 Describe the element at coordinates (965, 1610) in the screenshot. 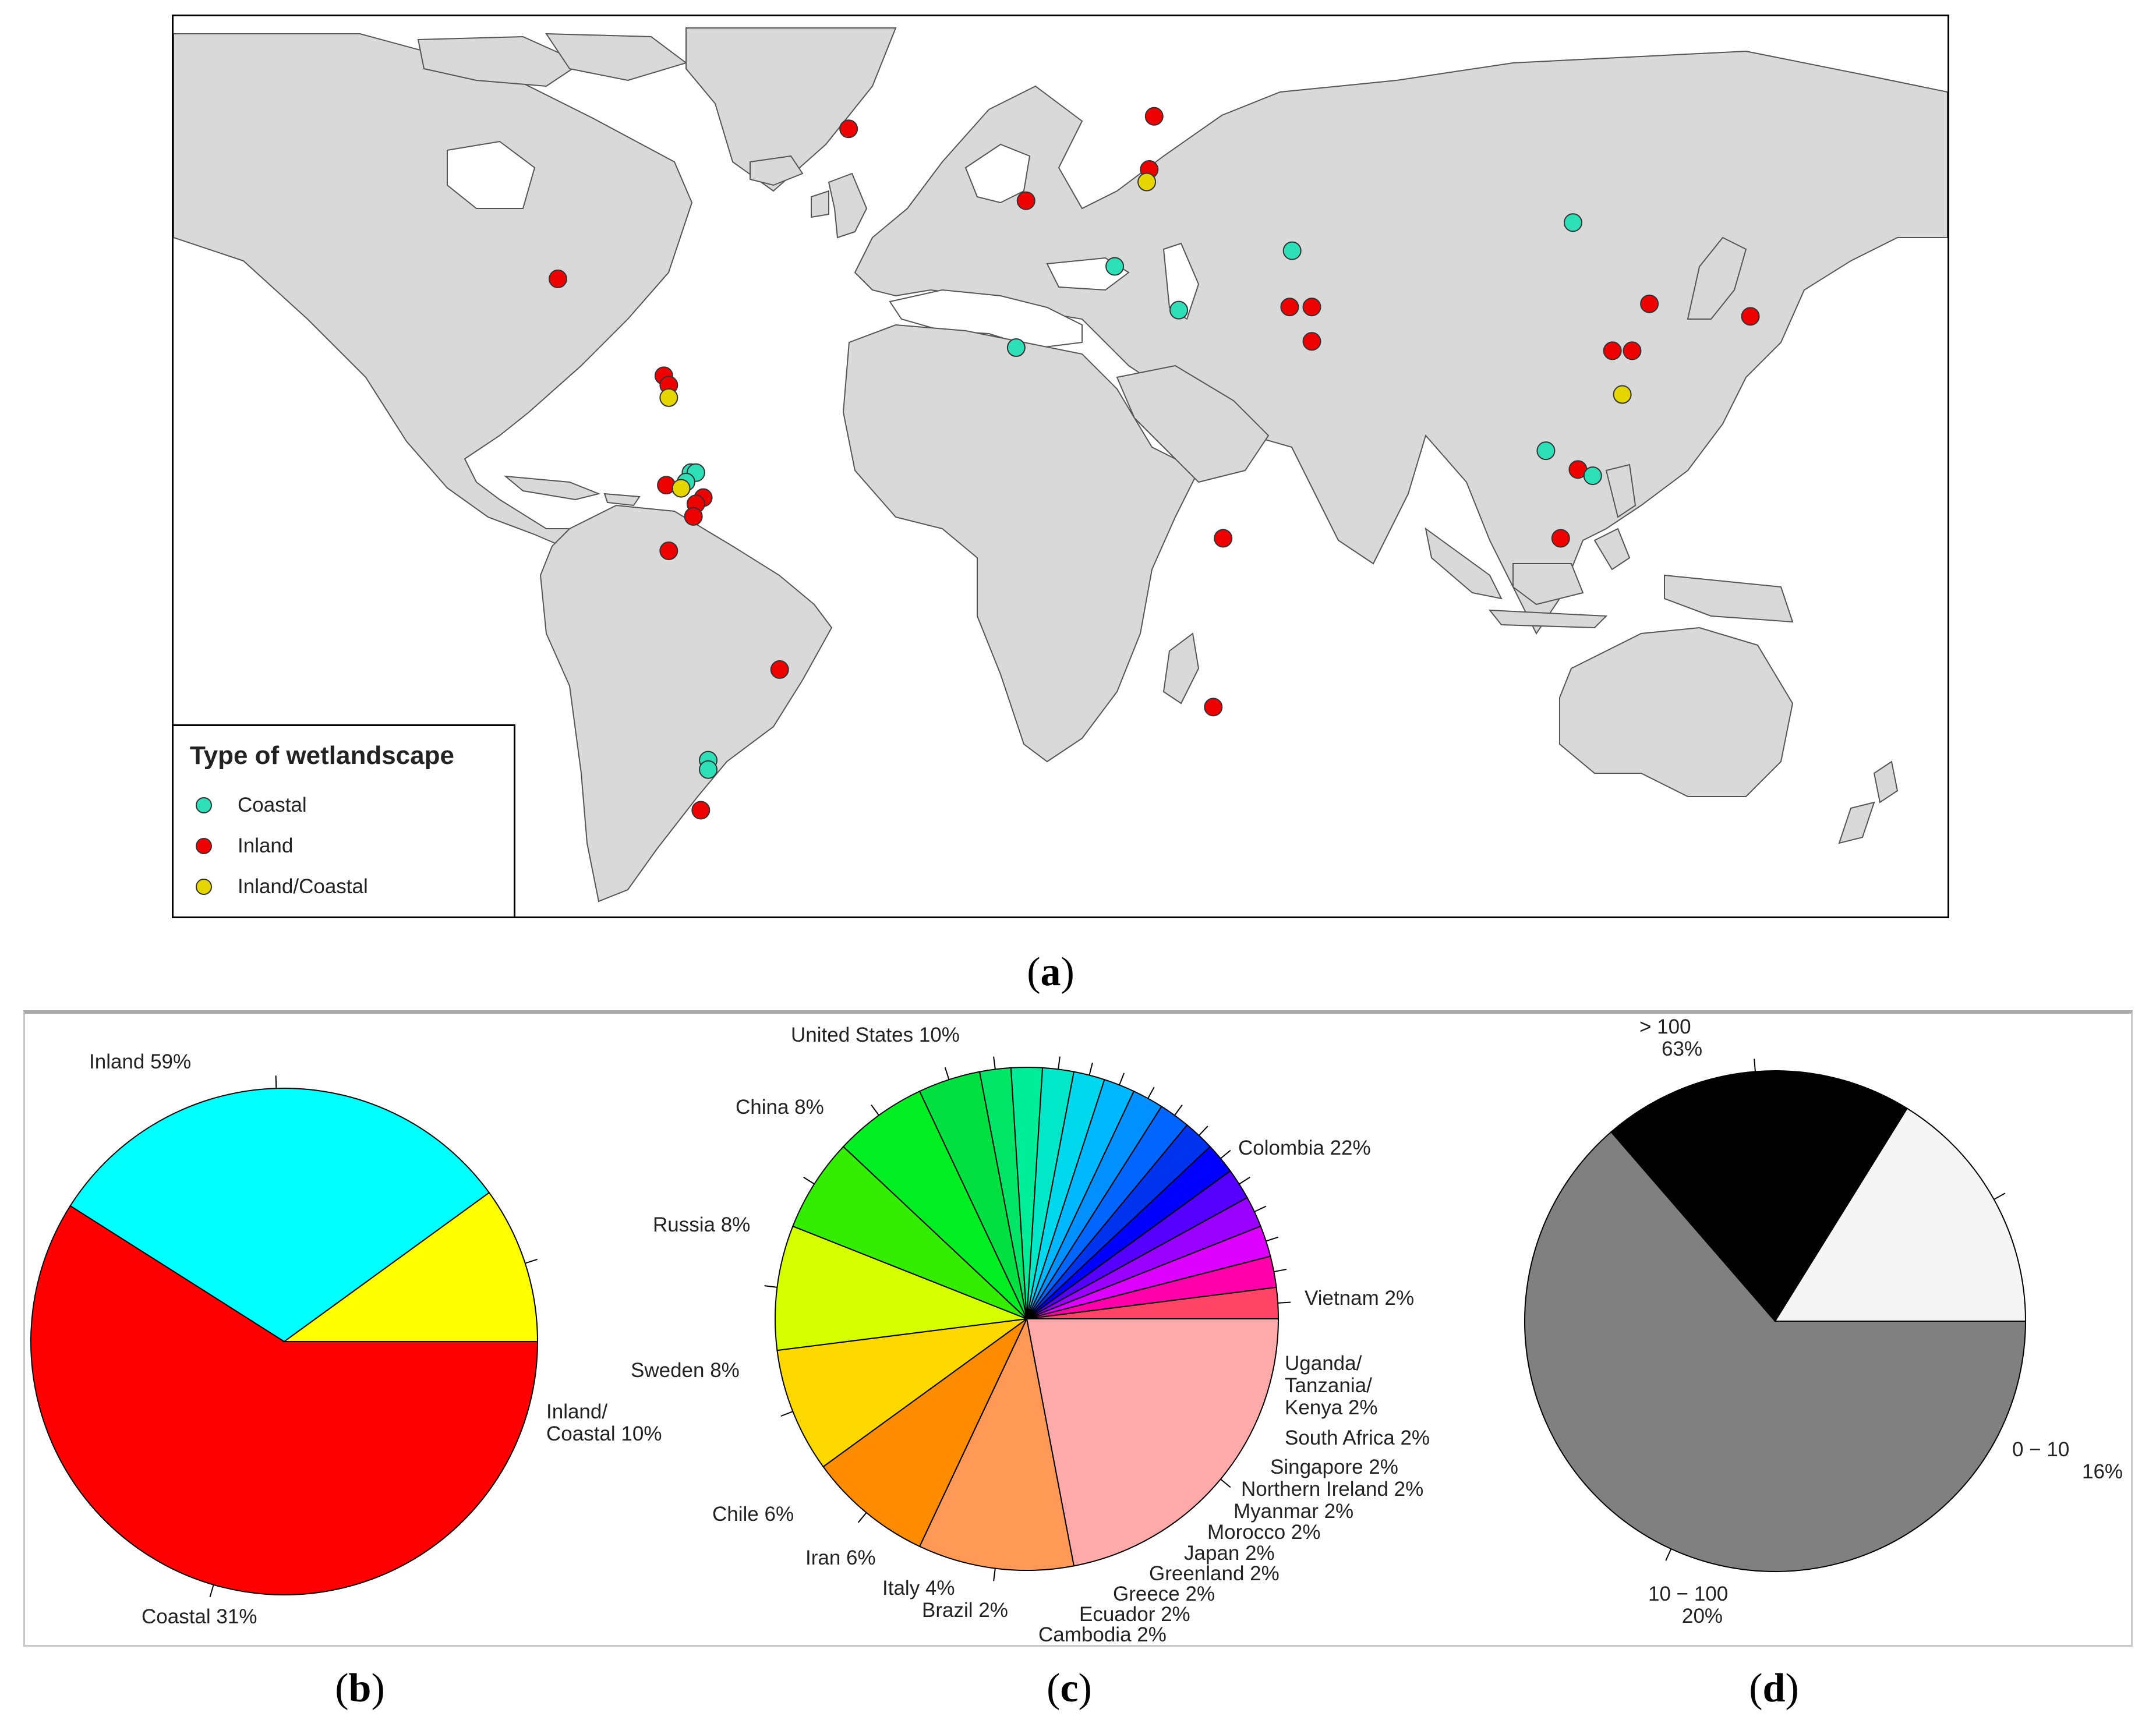

I see `pie-c-label: Brazil 2%` at that location.